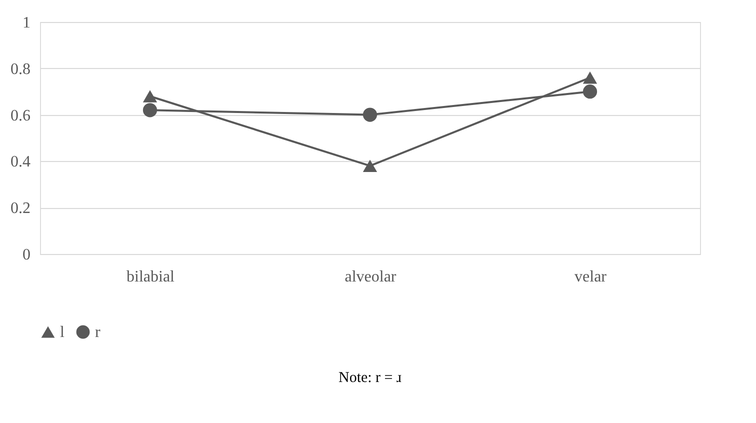  What do you see at coordinates (20, 162) in the screenshot?
I see `y-tick-label: 0.4` at bounding box center [20, 162].